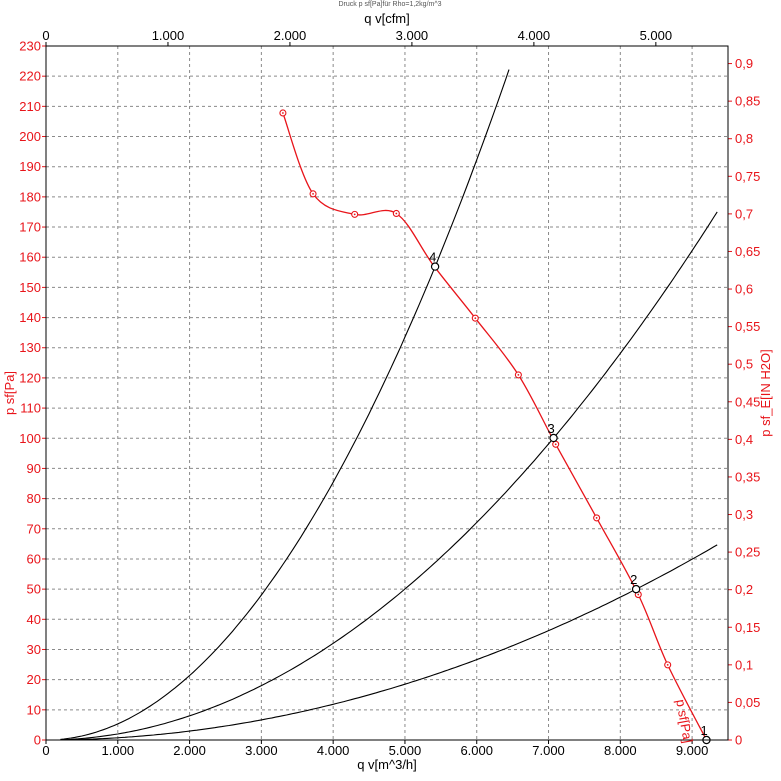 The height and width of the screenshot is (781, 781). What do you see at coordinates (744, 589) in the screenshot?
I see `y2-tick-label: 0,2` at bounding box center [744, 589].